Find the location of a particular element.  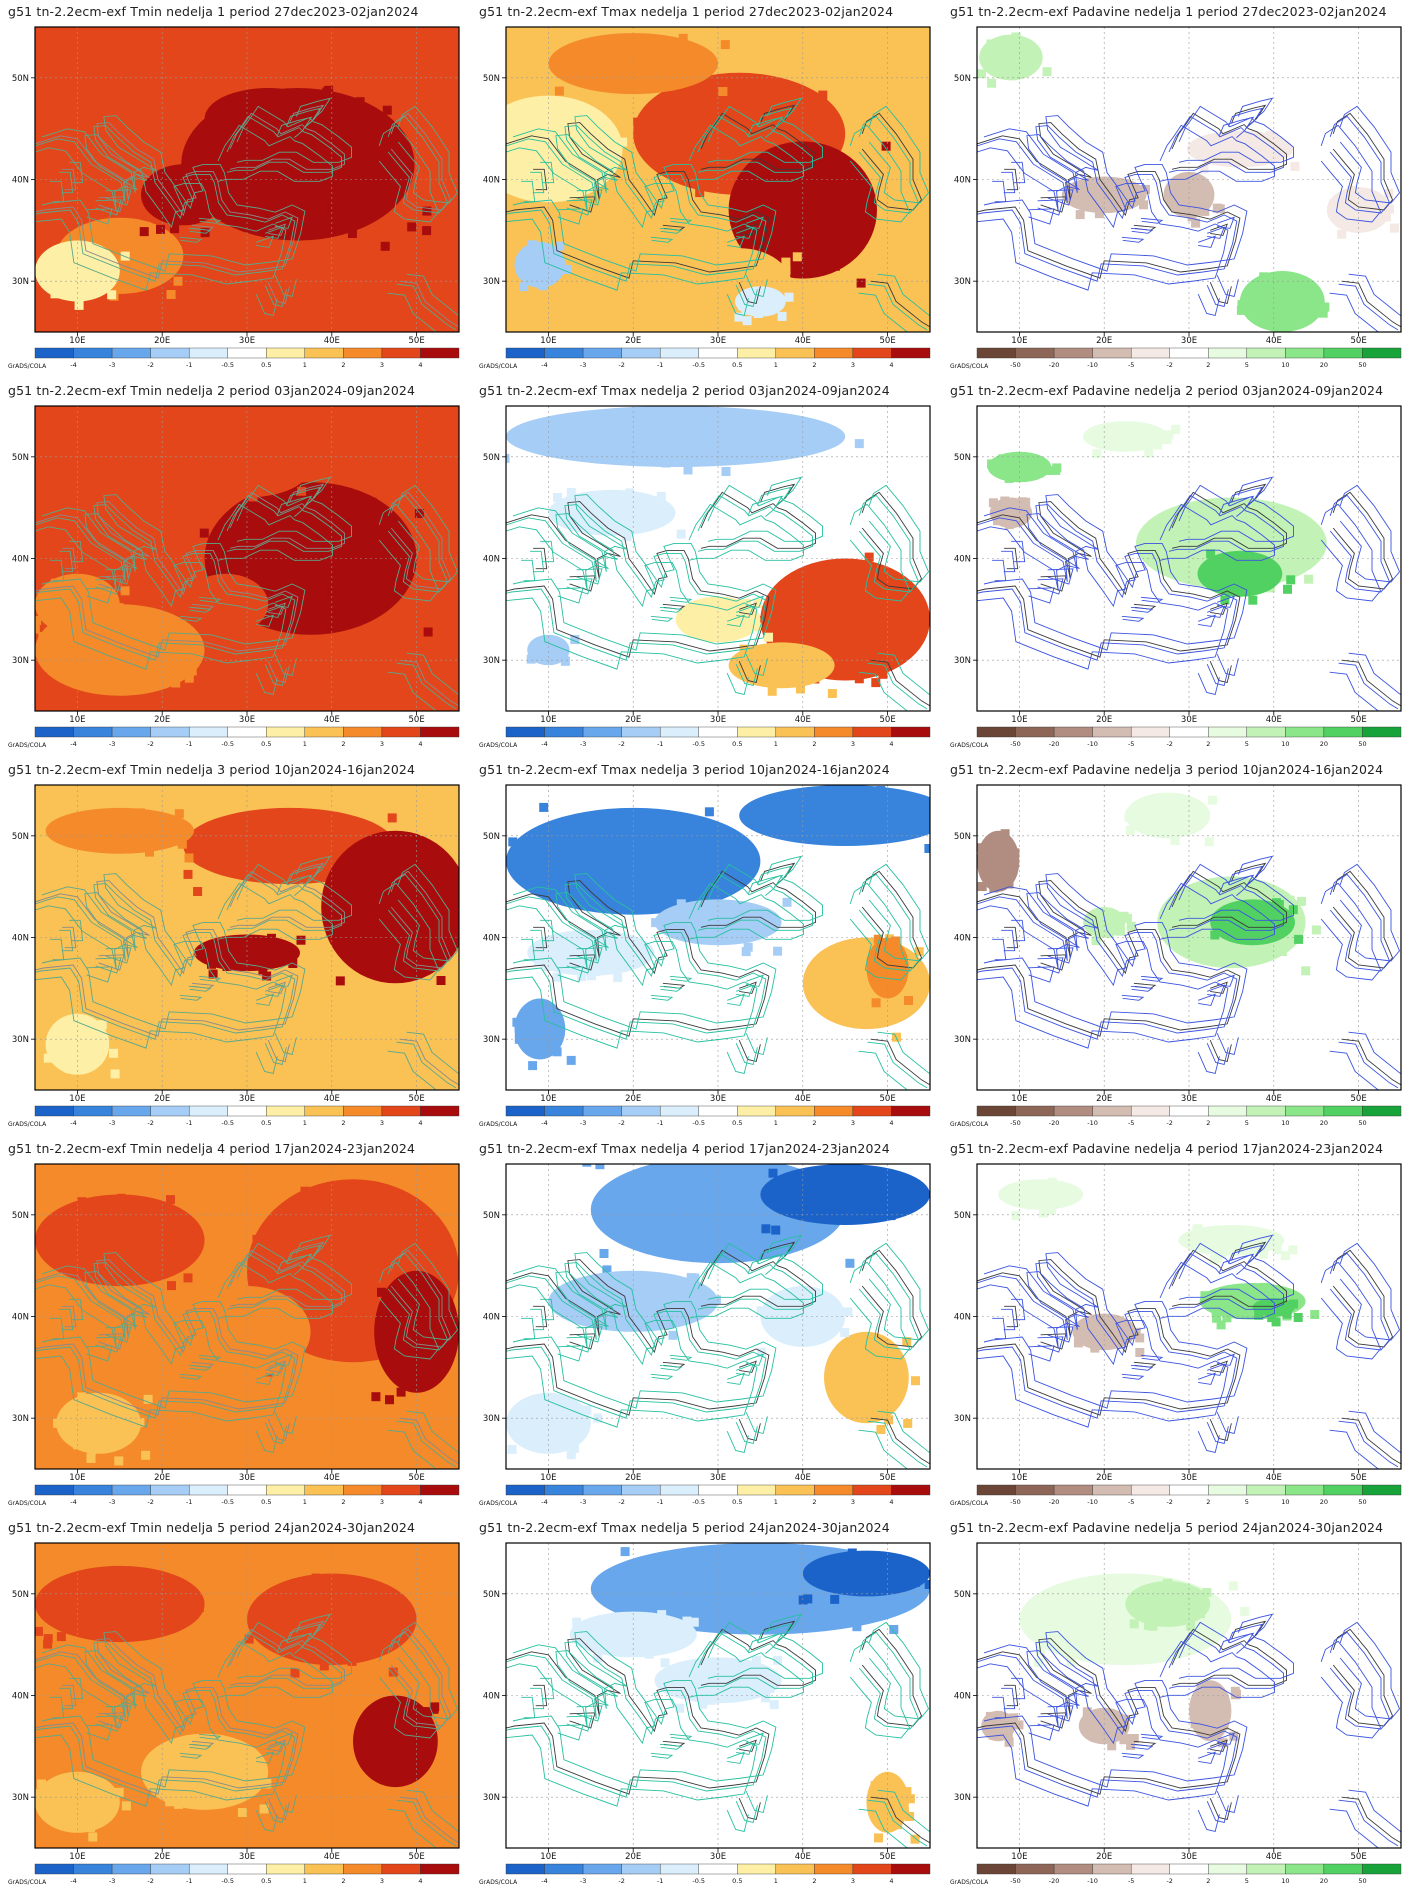

colorbar-label: -10 is located at coordinates (1092, 1123).